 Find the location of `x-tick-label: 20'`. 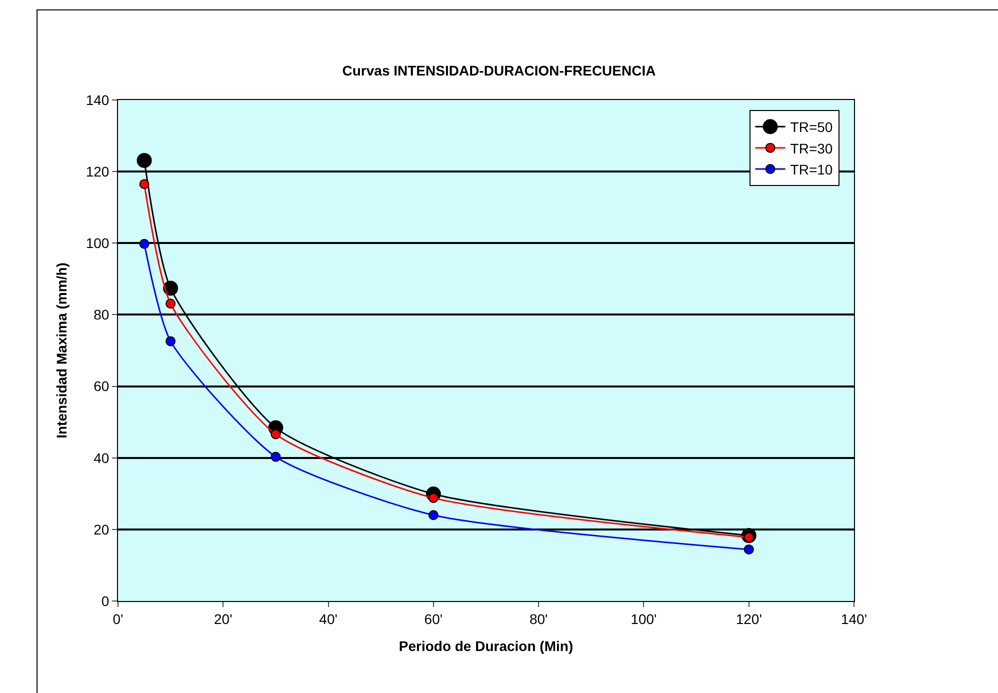

x-tick-label: 20' is located at coordinates (223, 618).